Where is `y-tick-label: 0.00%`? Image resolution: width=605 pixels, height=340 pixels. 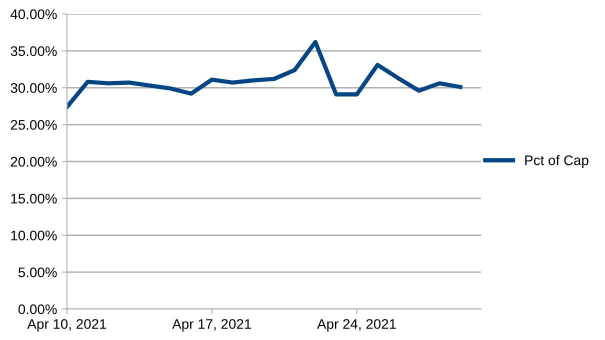
y-tick-label: 0.00% is located at coordinates (37, 309).